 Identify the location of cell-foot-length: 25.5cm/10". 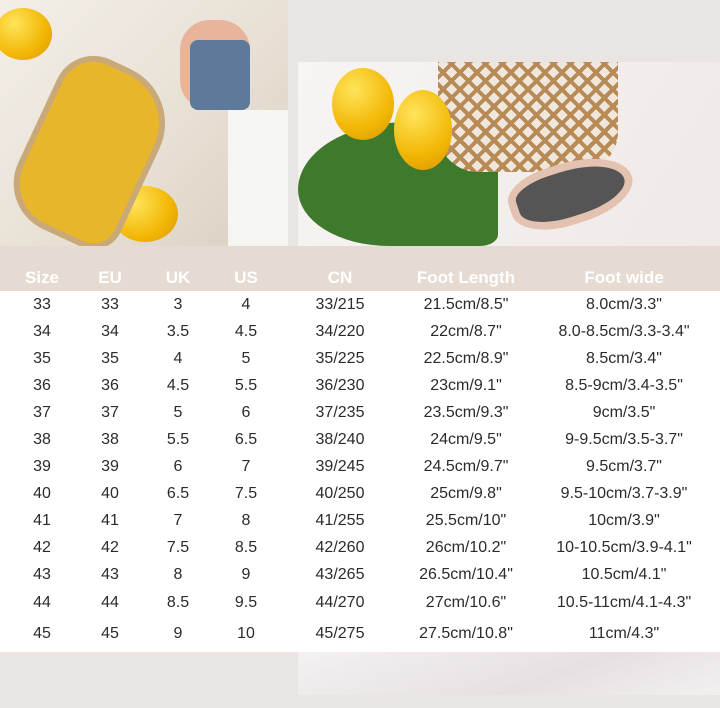
(466, 520).